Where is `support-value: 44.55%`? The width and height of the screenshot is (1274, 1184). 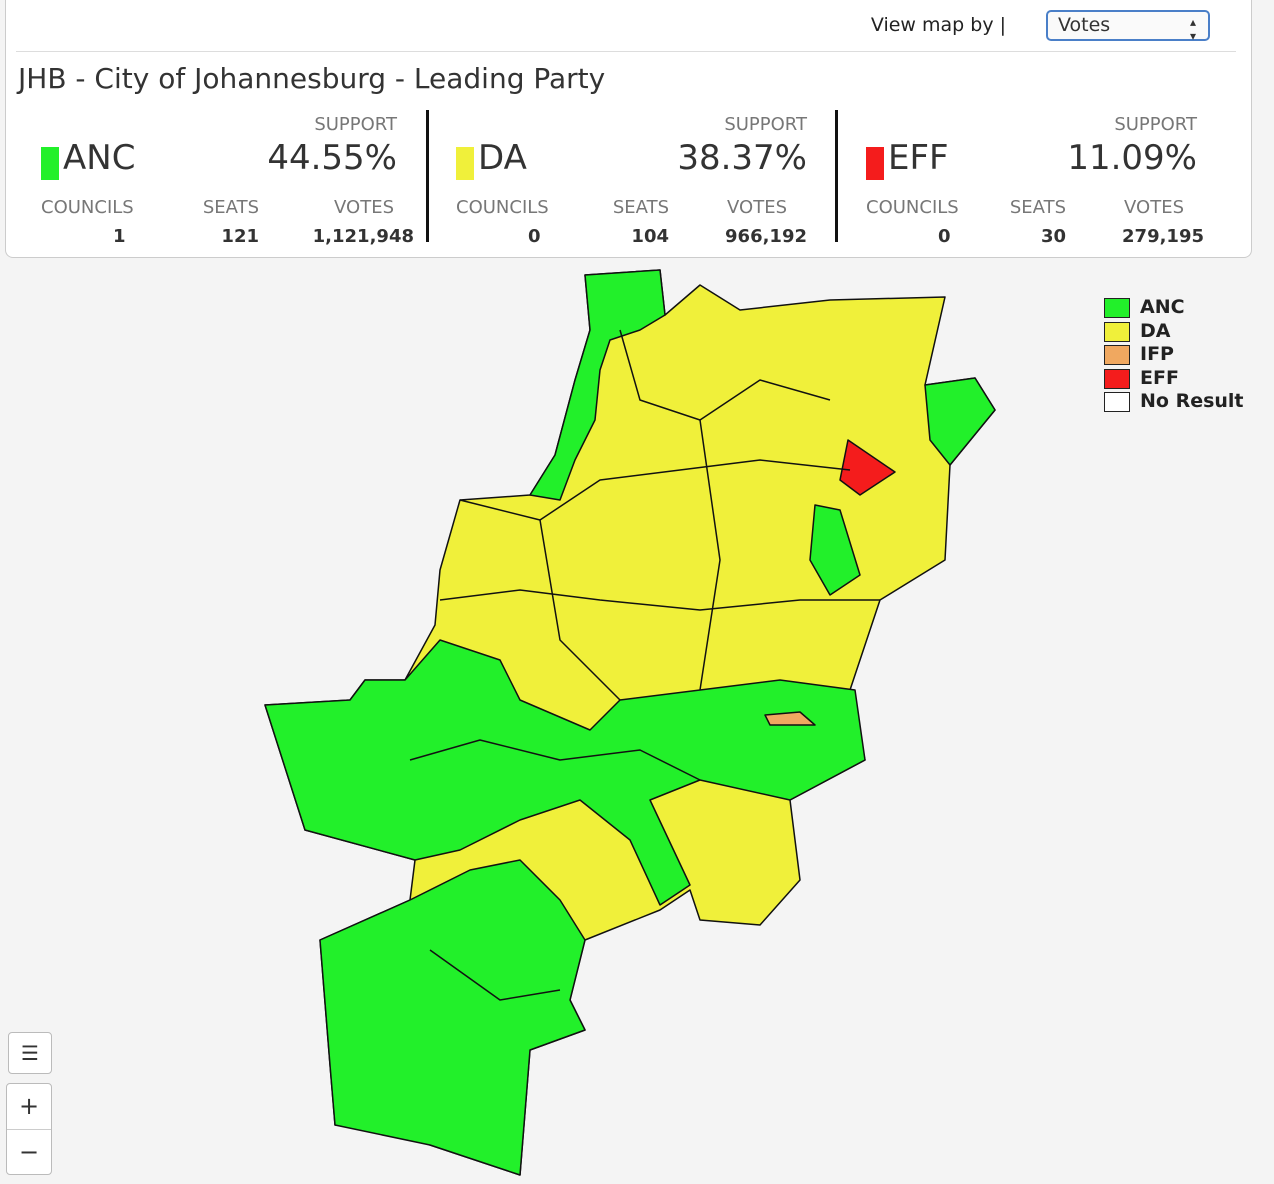 support-value: 44.55% is located at coordinates (332, 158).